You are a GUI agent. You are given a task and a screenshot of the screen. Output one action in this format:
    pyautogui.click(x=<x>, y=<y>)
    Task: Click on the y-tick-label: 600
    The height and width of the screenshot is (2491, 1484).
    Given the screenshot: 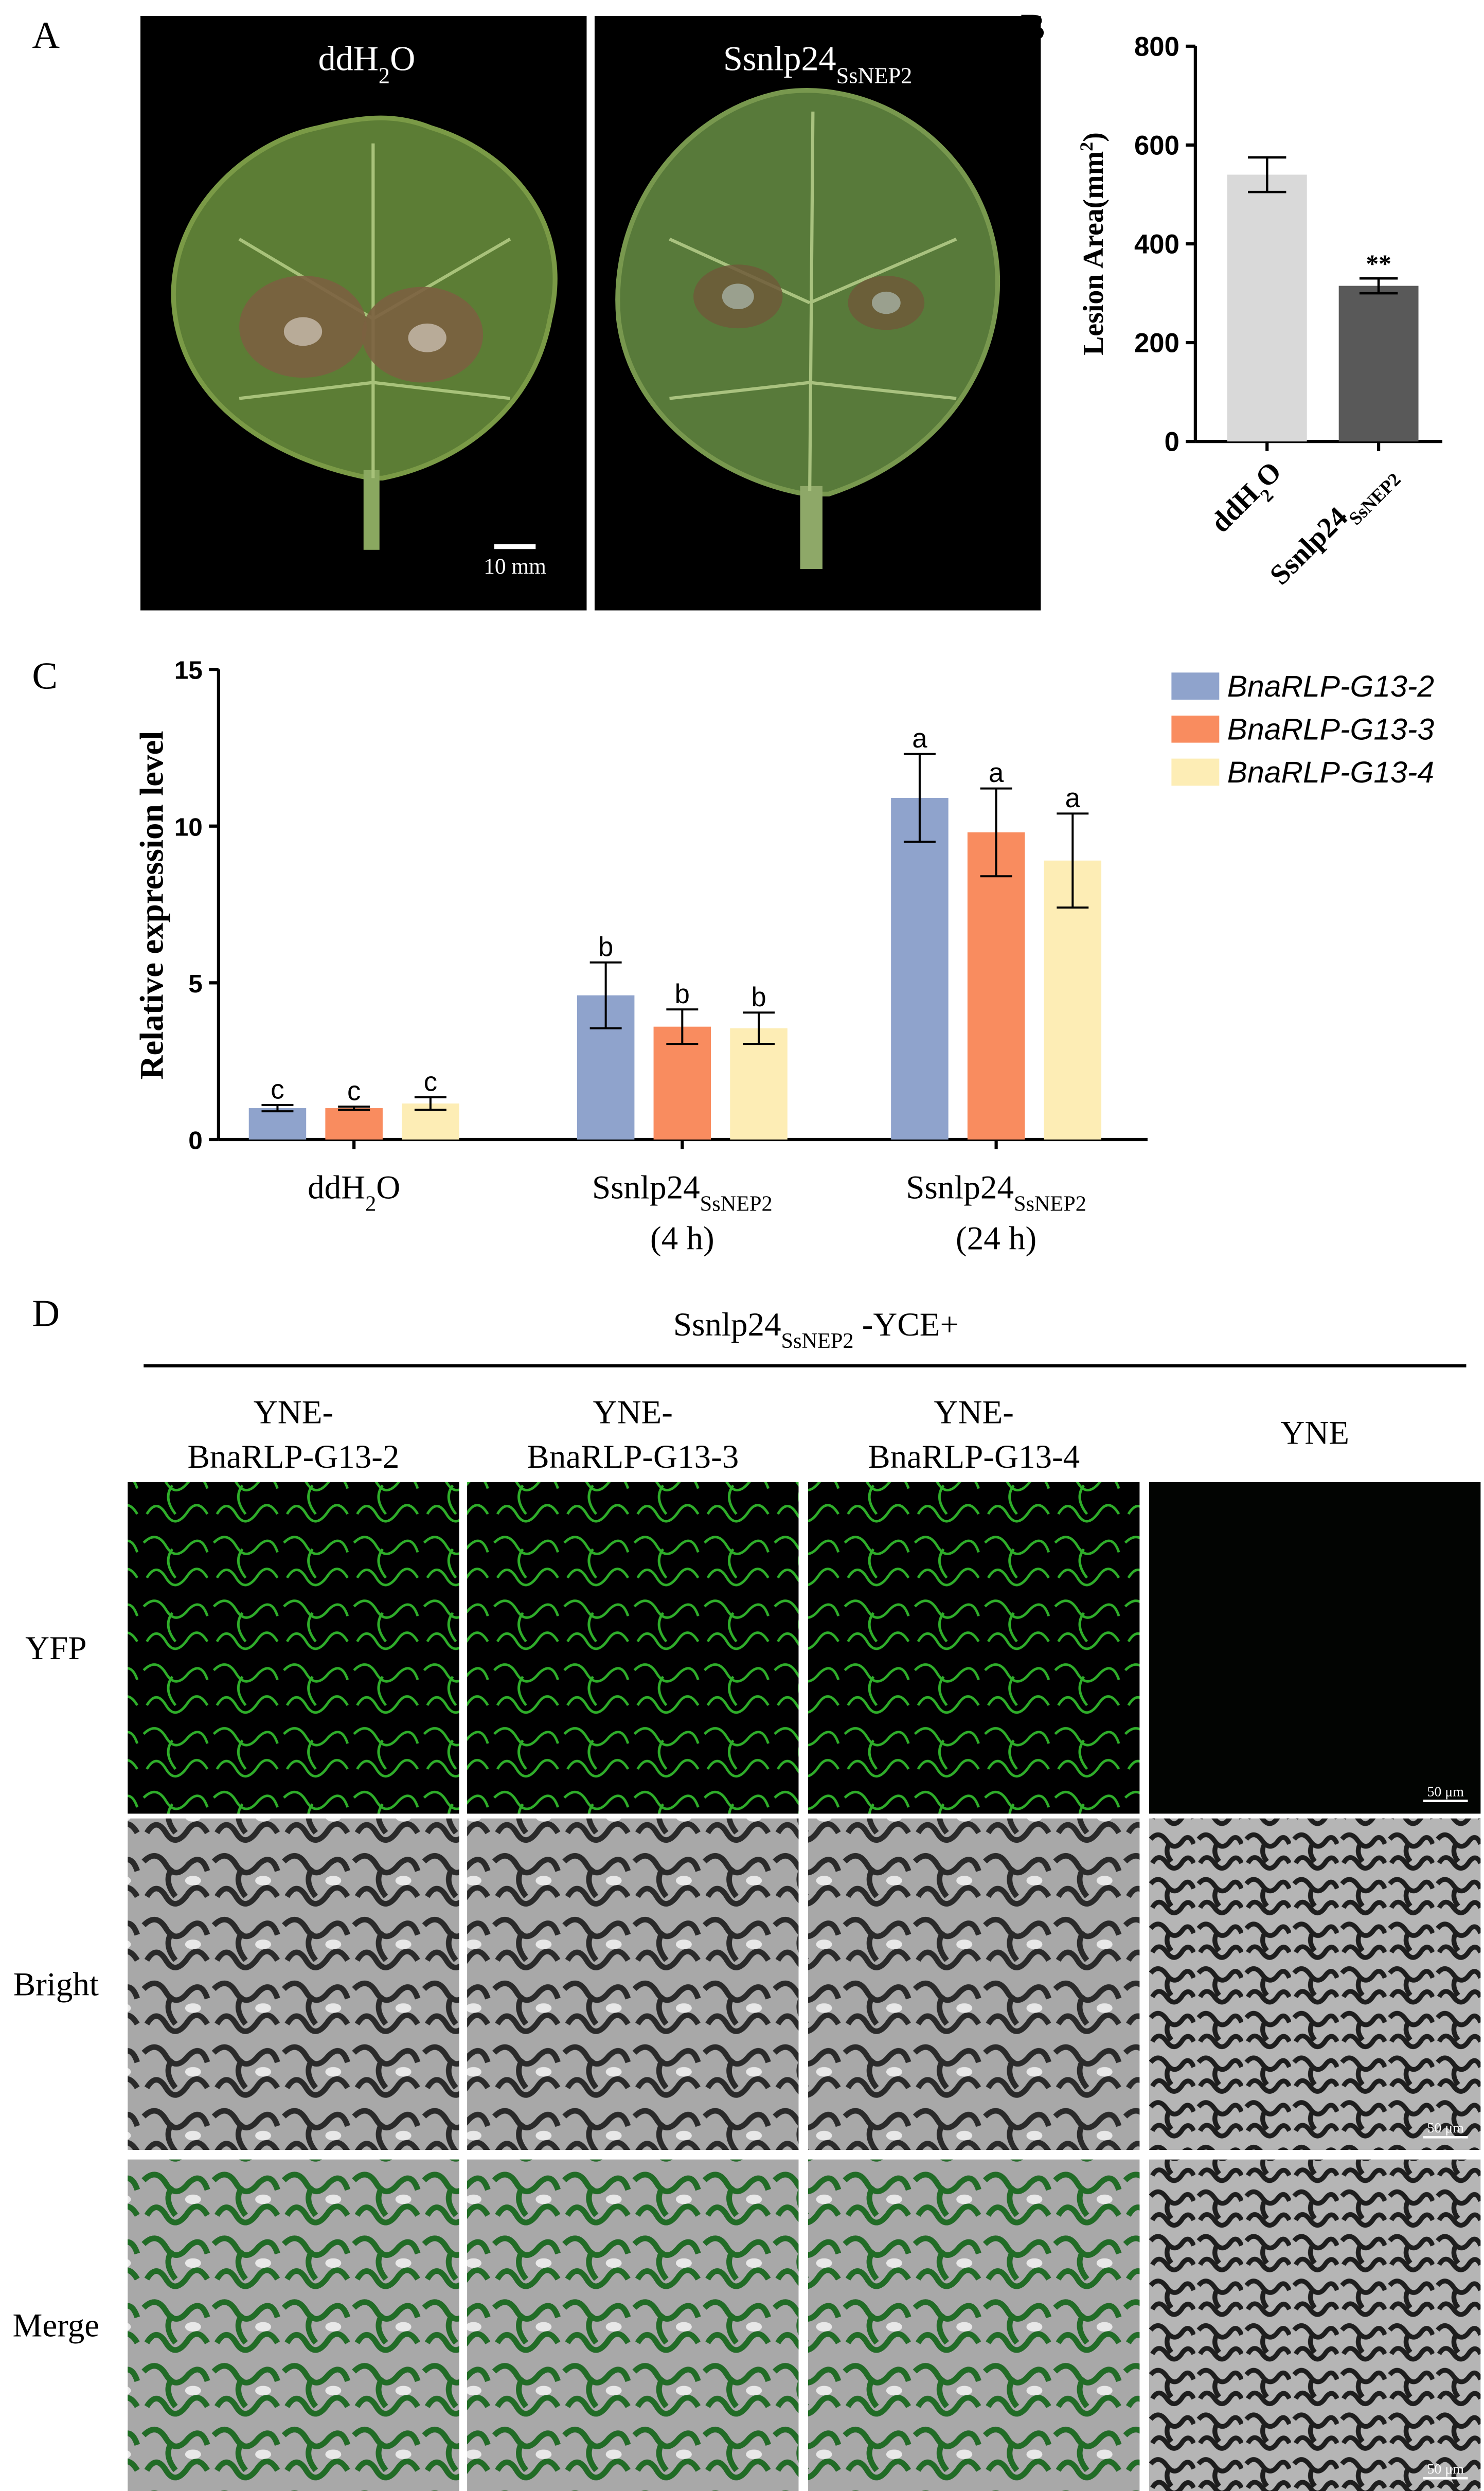 What is the action you would take?
    pyautogui.click(x=1156, y=145)
    